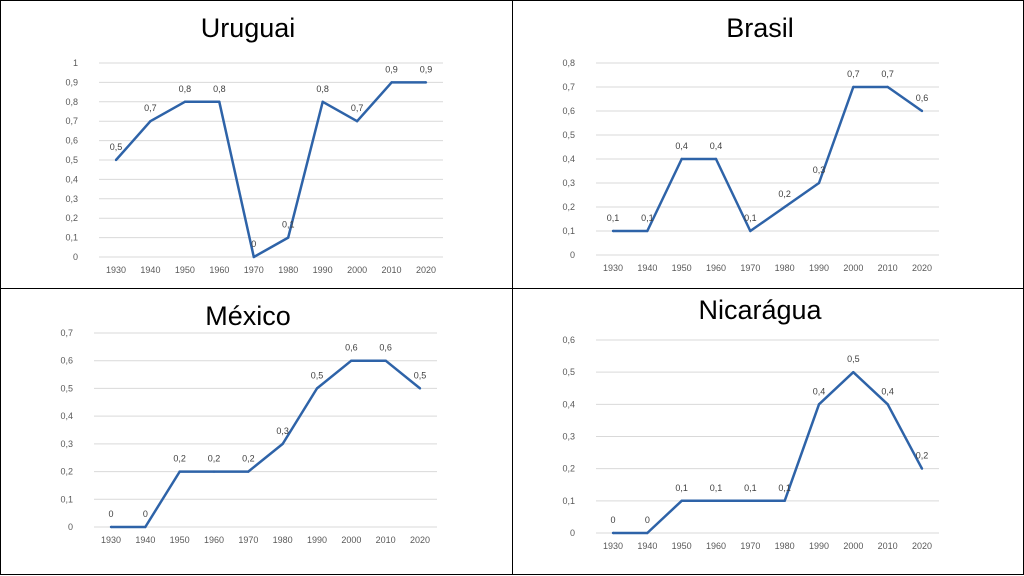  What do you see at coordinates (75, 63) in the screenshot?
I see `y-tick-label: 1` at bounding box center [75, 63].